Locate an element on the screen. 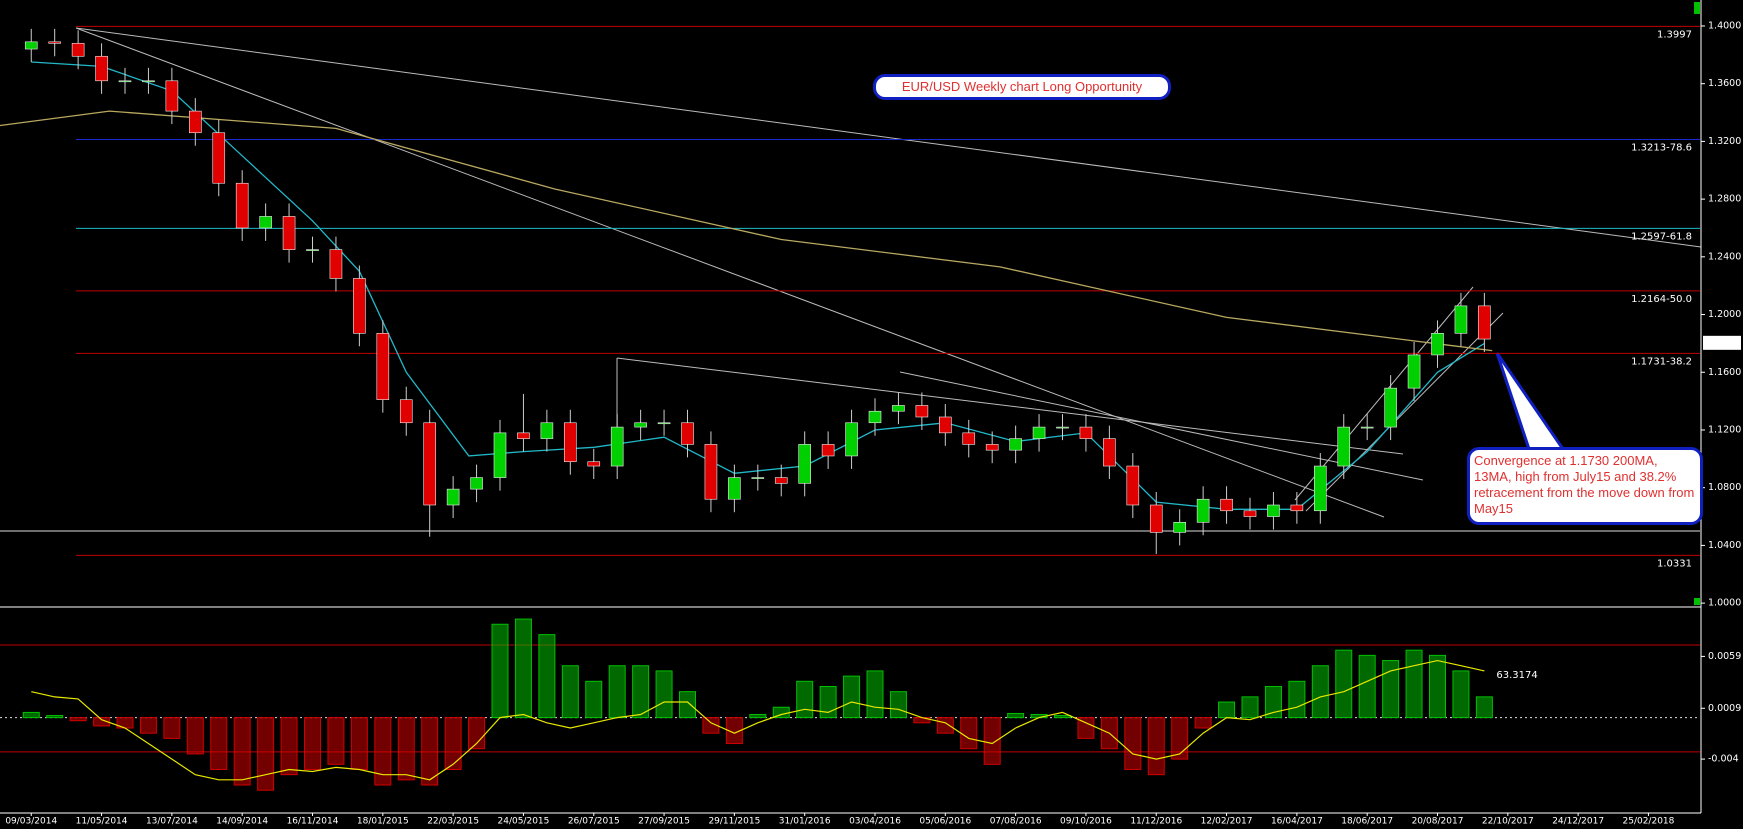  y-tick-label: 1.1600 is located at coordinates (1724, 372).